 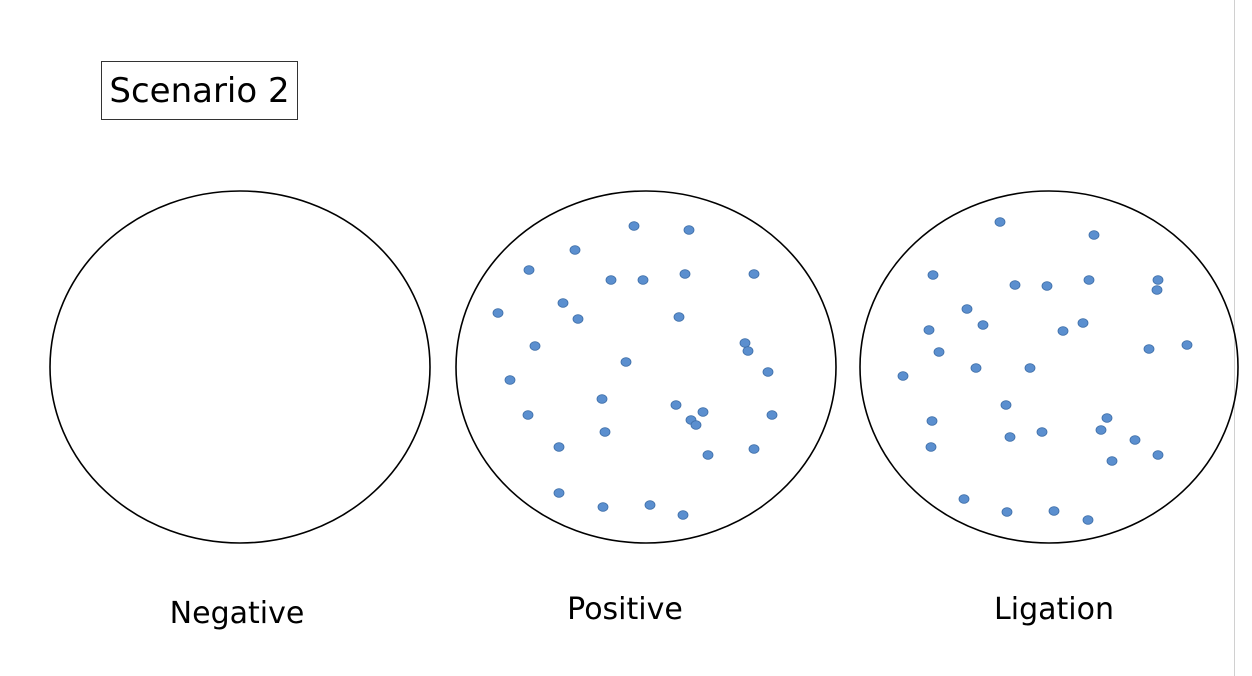 What do you see at coordinates (1045, 371) in the screenshot?
I see `colonies-ligation` at bounding box center [1045, 371].